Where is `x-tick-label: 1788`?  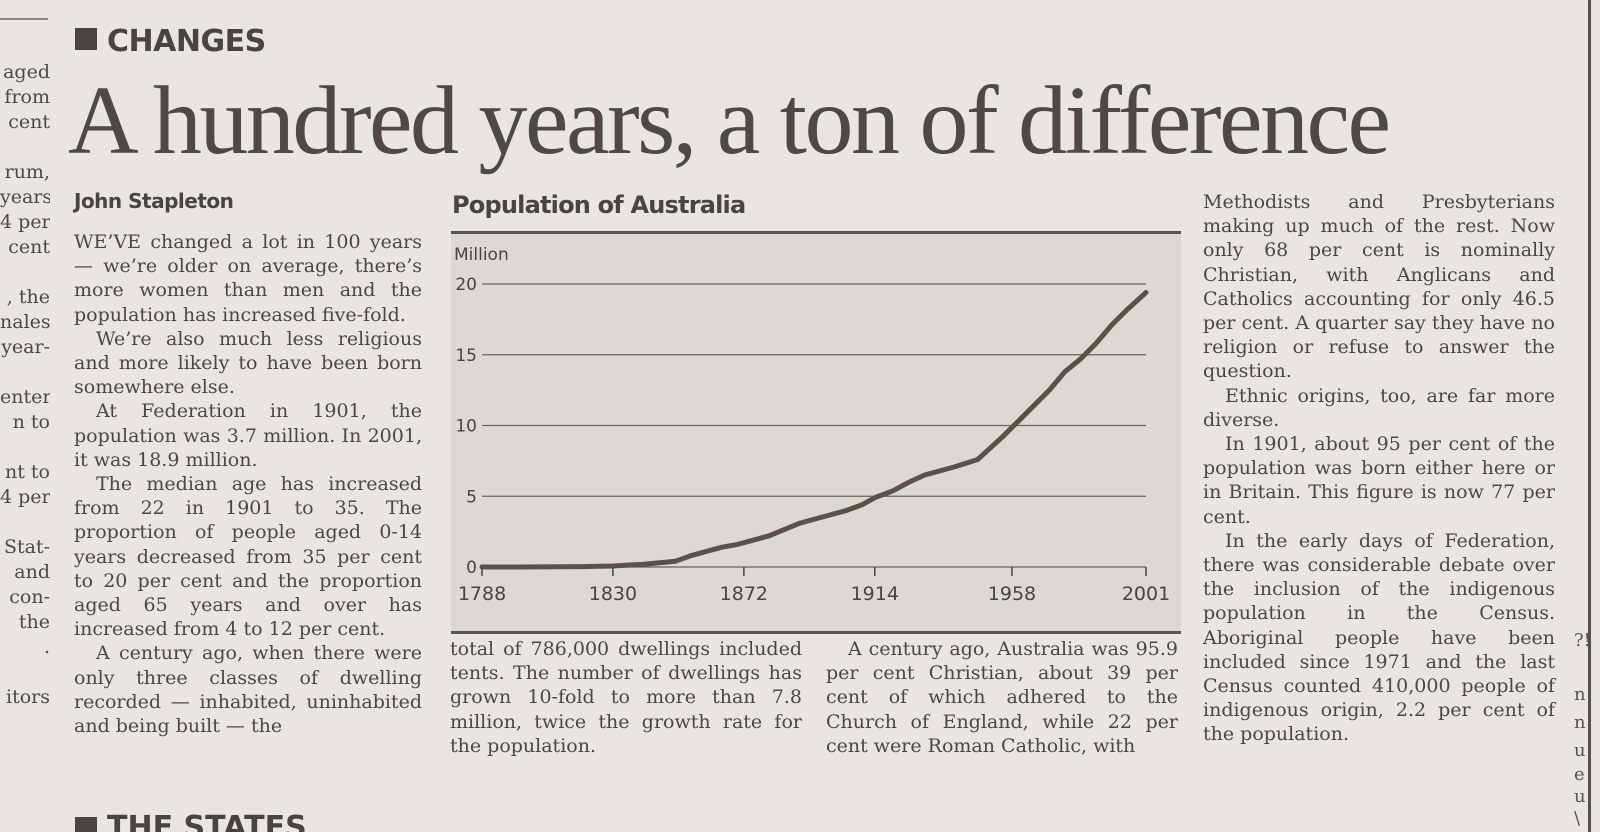 x-tick-label: 1788 is located at coordinates (482, 594).